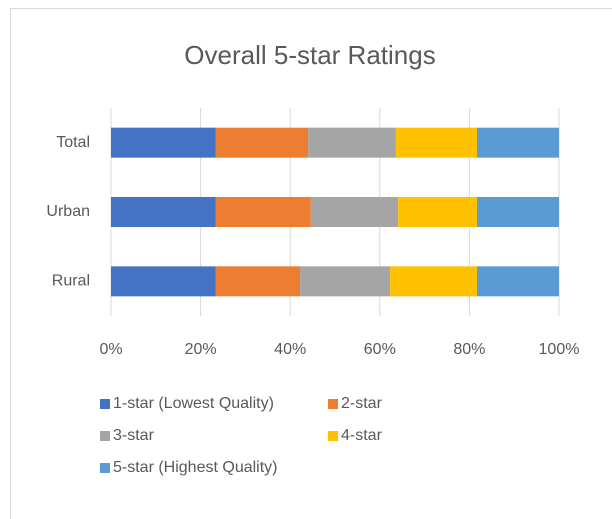  What do you see at coordinates (290, 349) in the screenshot?
I see `x-tick-label: 40%` at bounding box center [290, 349].